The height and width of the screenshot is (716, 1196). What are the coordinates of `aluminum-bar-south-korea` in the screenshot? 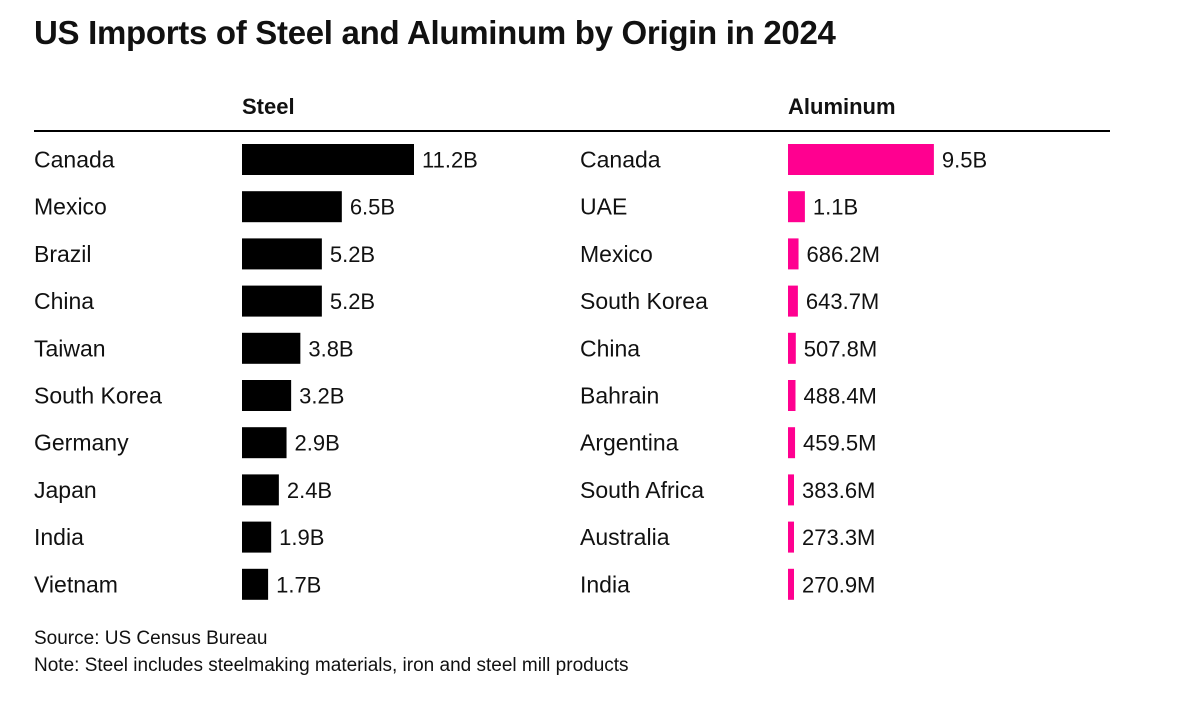 It's located at (793, 301).